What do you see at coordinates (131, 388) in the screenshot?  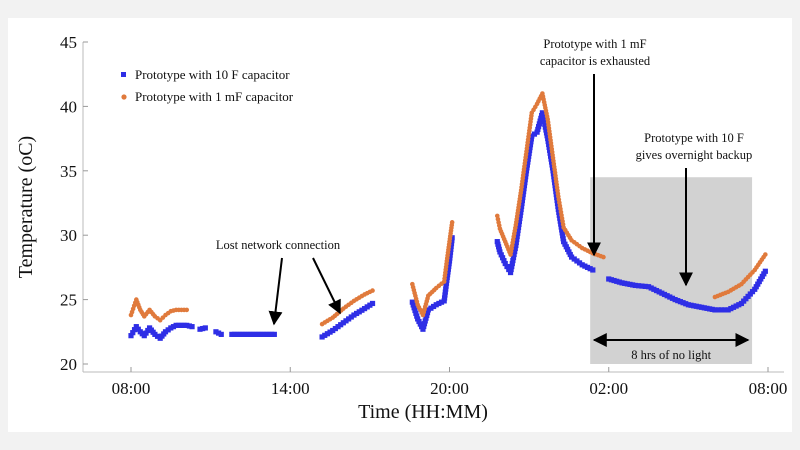 I see `x-tick-label-0: 08:00` at bounding box center [131, 388].